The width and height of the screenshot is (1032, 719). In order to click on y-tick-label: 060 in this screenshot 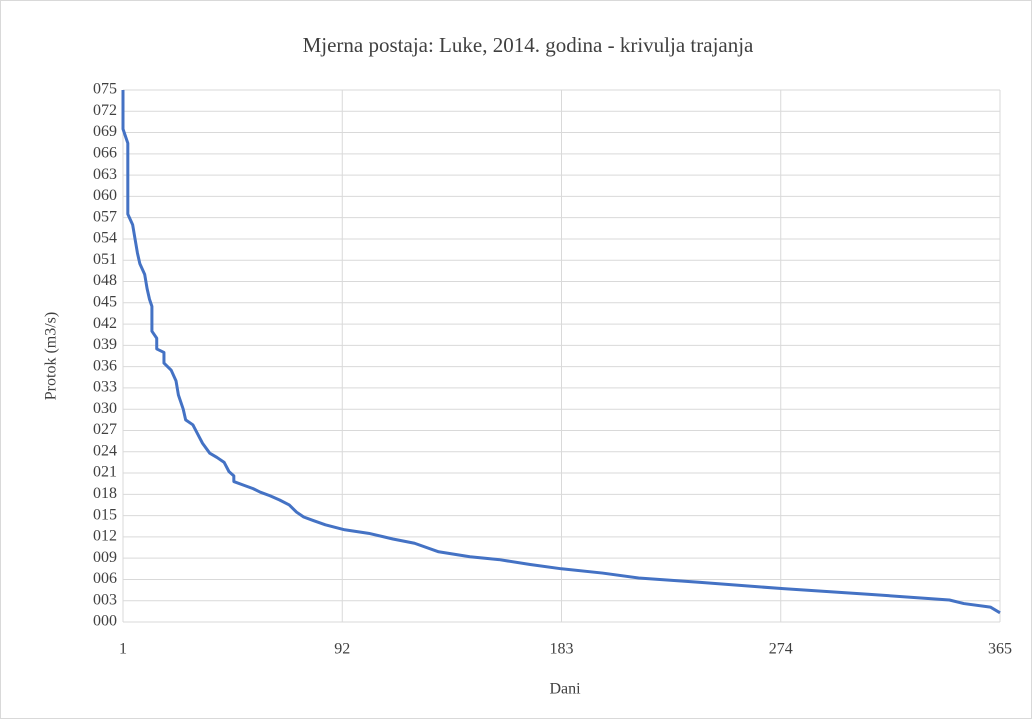, I will do `click(105, 195)`.